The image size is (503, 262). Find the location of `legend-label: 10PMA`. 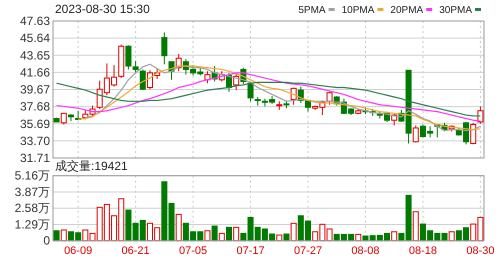

legend-label: 10PMA is located at coordinates (358, 10).